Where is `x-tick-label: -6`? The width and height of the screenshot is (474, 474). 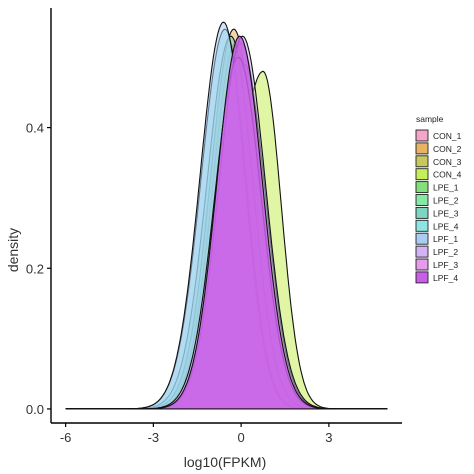
x-tick-label: -6 is located at coordinates (66, 437).